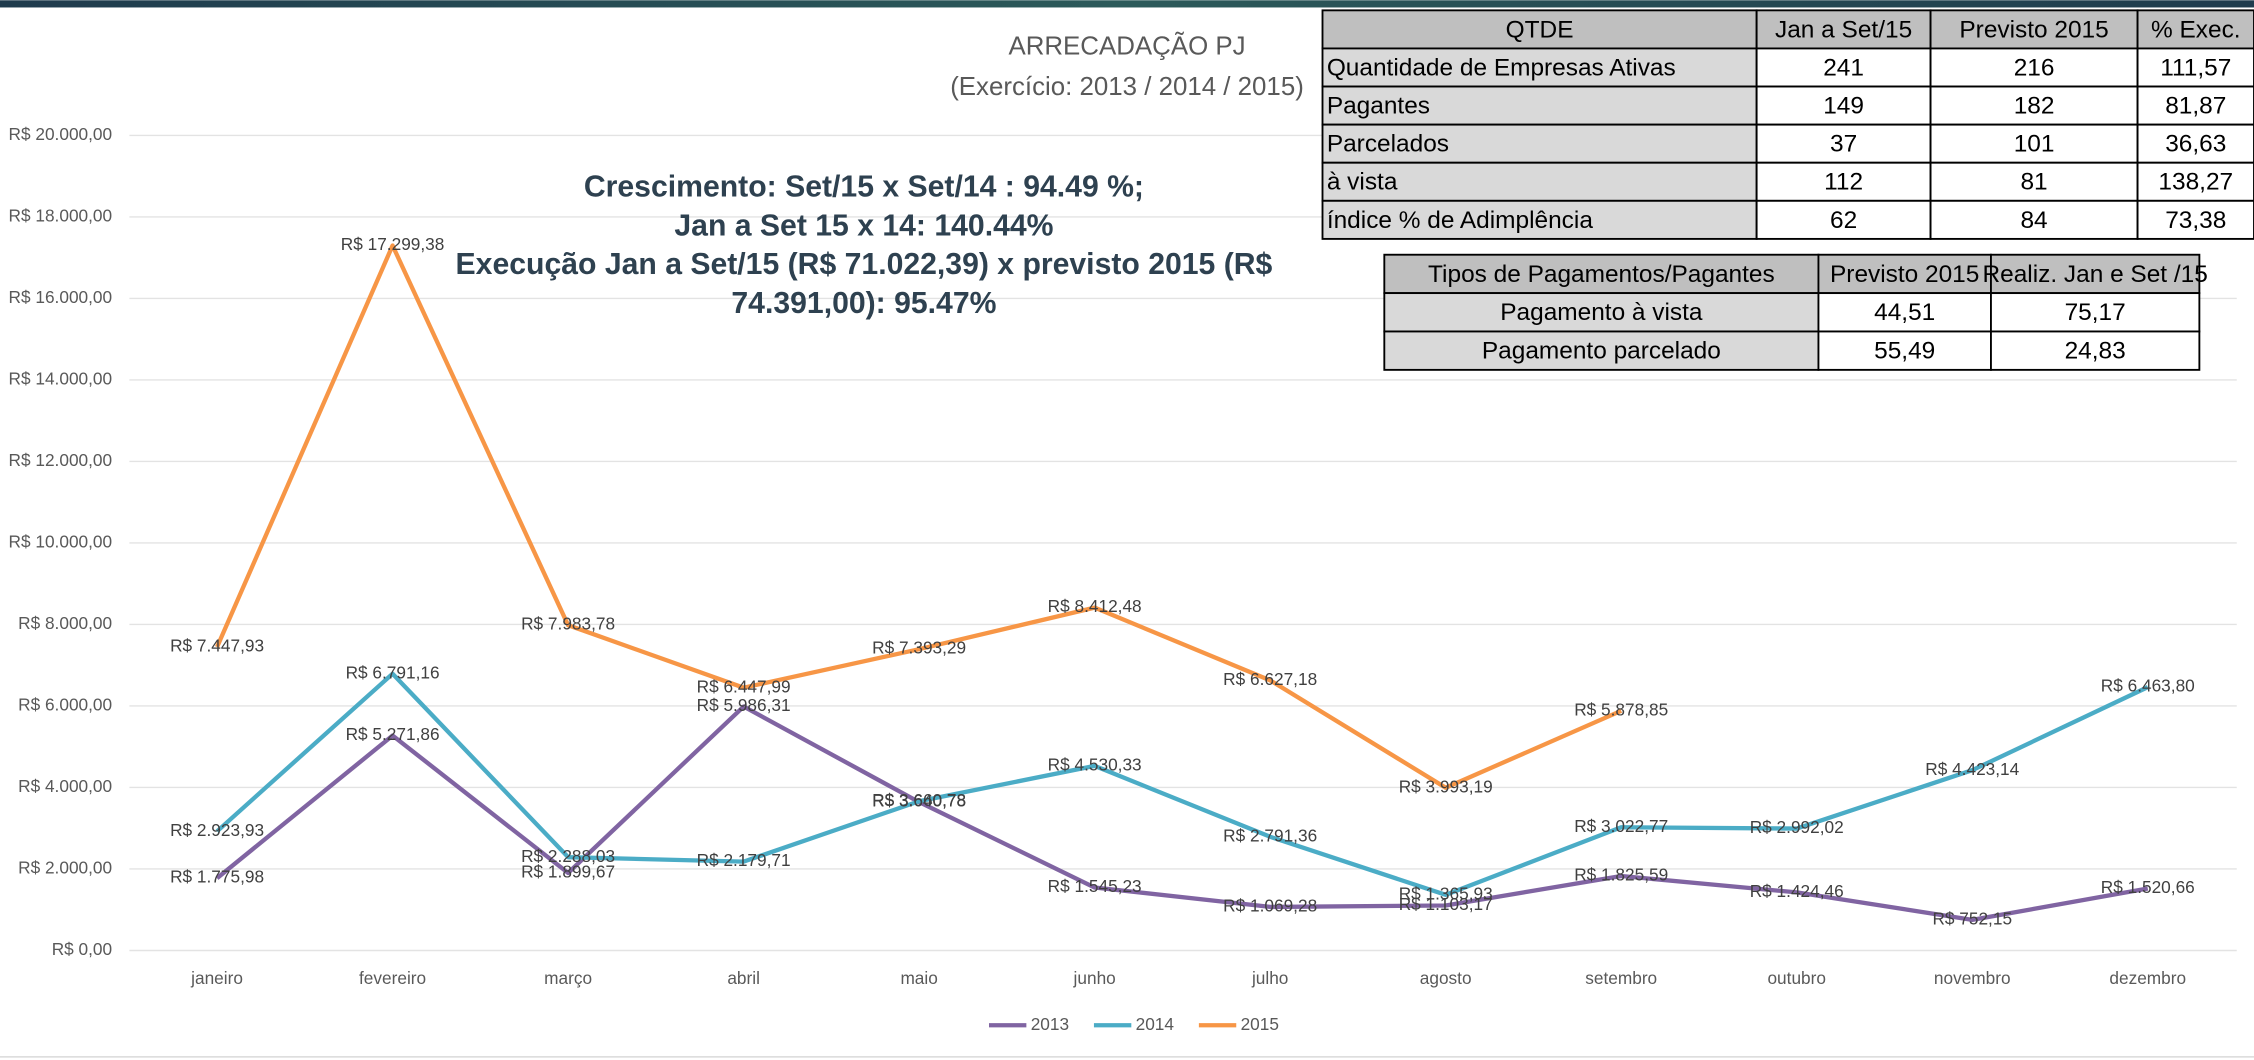 The height and width of the screenshot is (1060, 2254). Describe the element at coordinates (1621, 978) in the screenshot. I see `x-tick-label: setembro` at that location.